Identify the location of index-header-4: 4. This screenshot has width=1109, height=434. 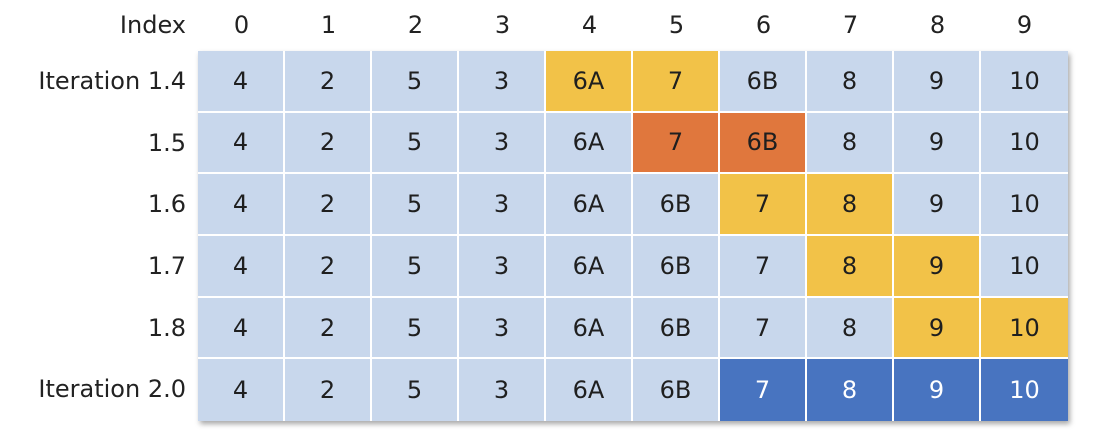
(589, 25).